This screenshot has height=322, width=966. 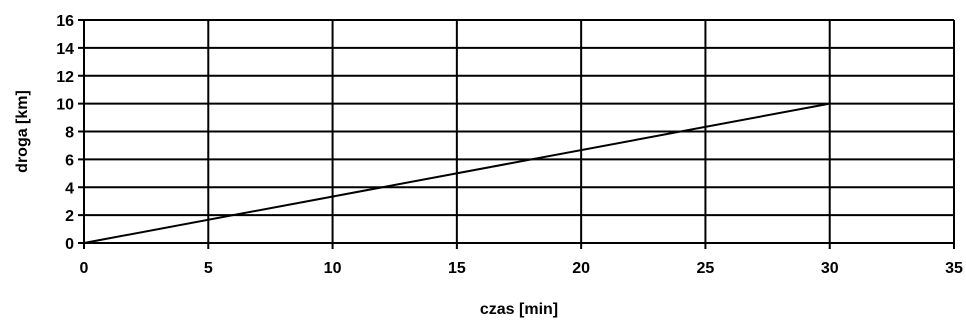 What do you see at coordinates (519, 309) in the screenshot?
I see `x-axis-title: czas [min]` at bounding box center [519, 309].